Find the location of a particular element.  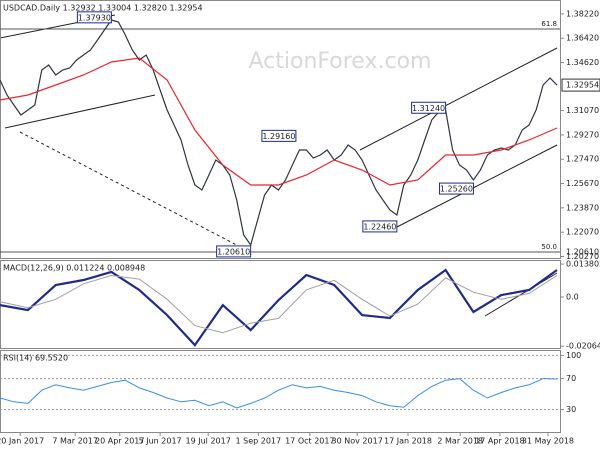

x-tick-label: 20 Jan 2017 is located at coordinates (22, 441).